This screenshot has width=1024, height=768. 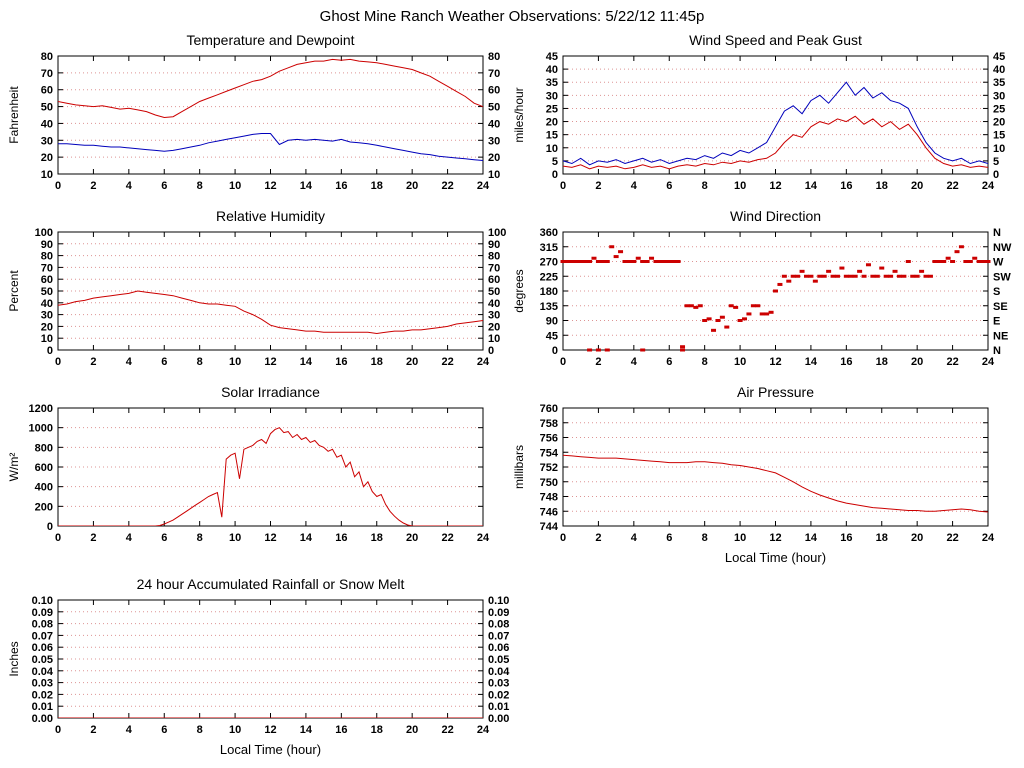 I want to click on svg-text: 0.01, so click(x=498, y=707).